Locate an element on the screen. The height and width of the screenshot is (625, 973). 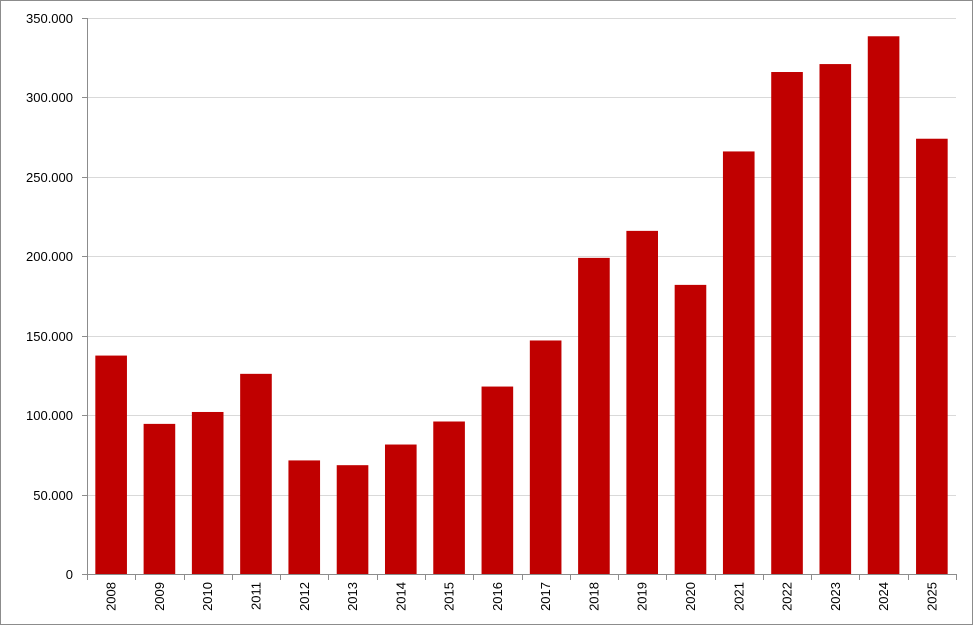
y-tick-label: 50.000 is located at coordinates (53, 495).